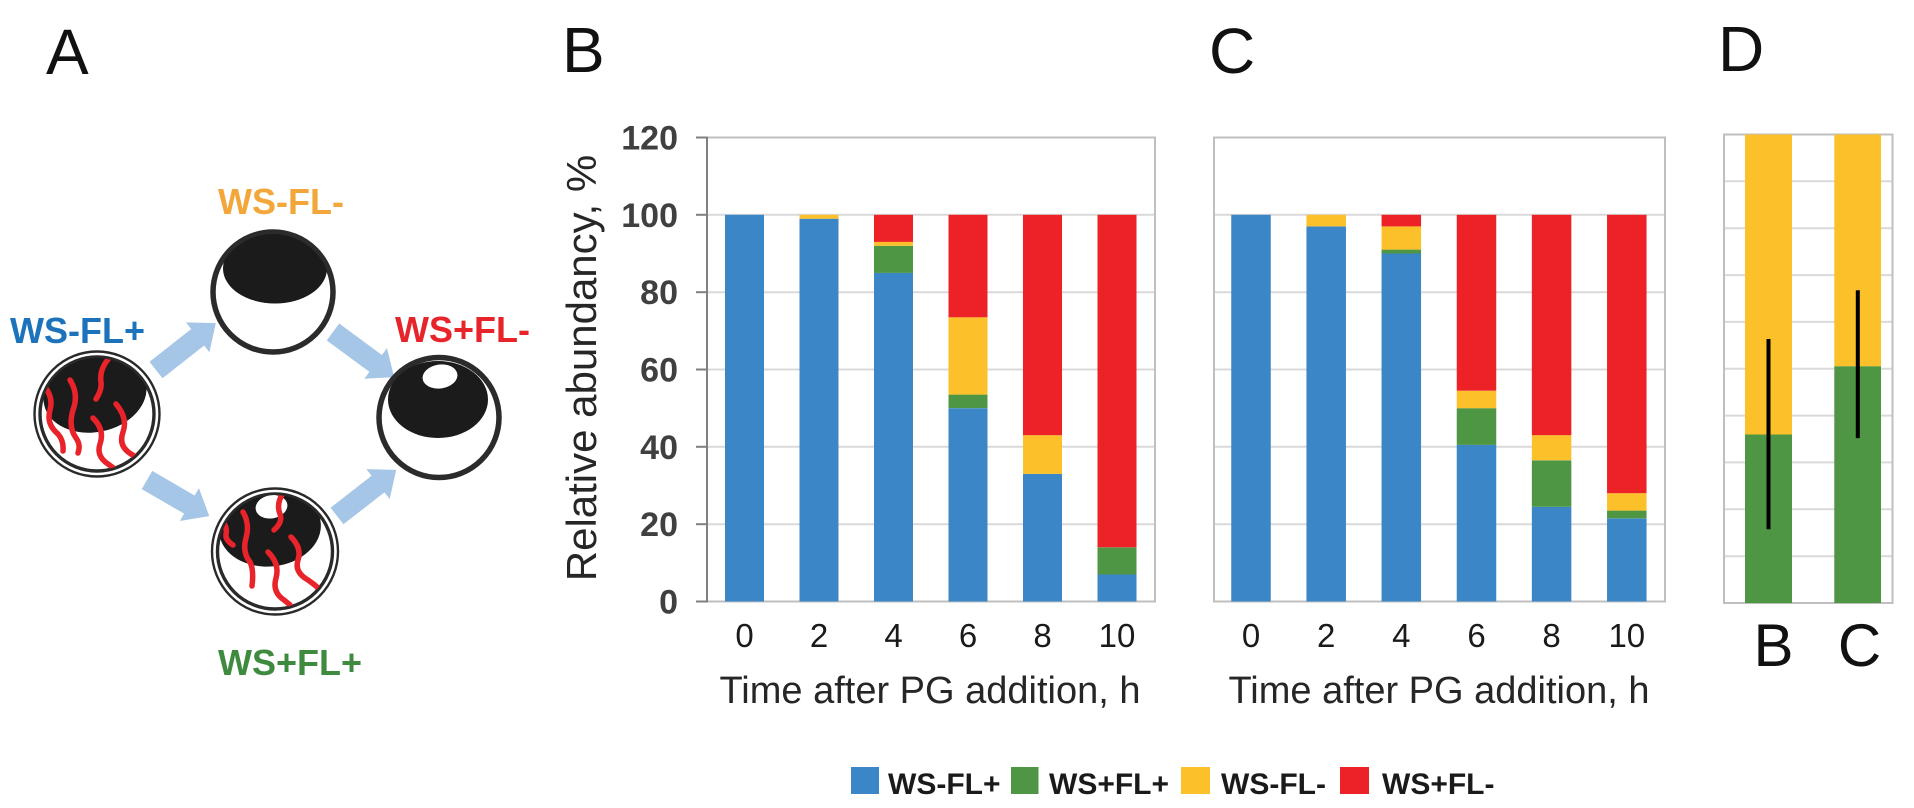 This screenshot has height=808, width=1914. I want to click on svg-text: Relative abundancy, %, so click(581, 368).